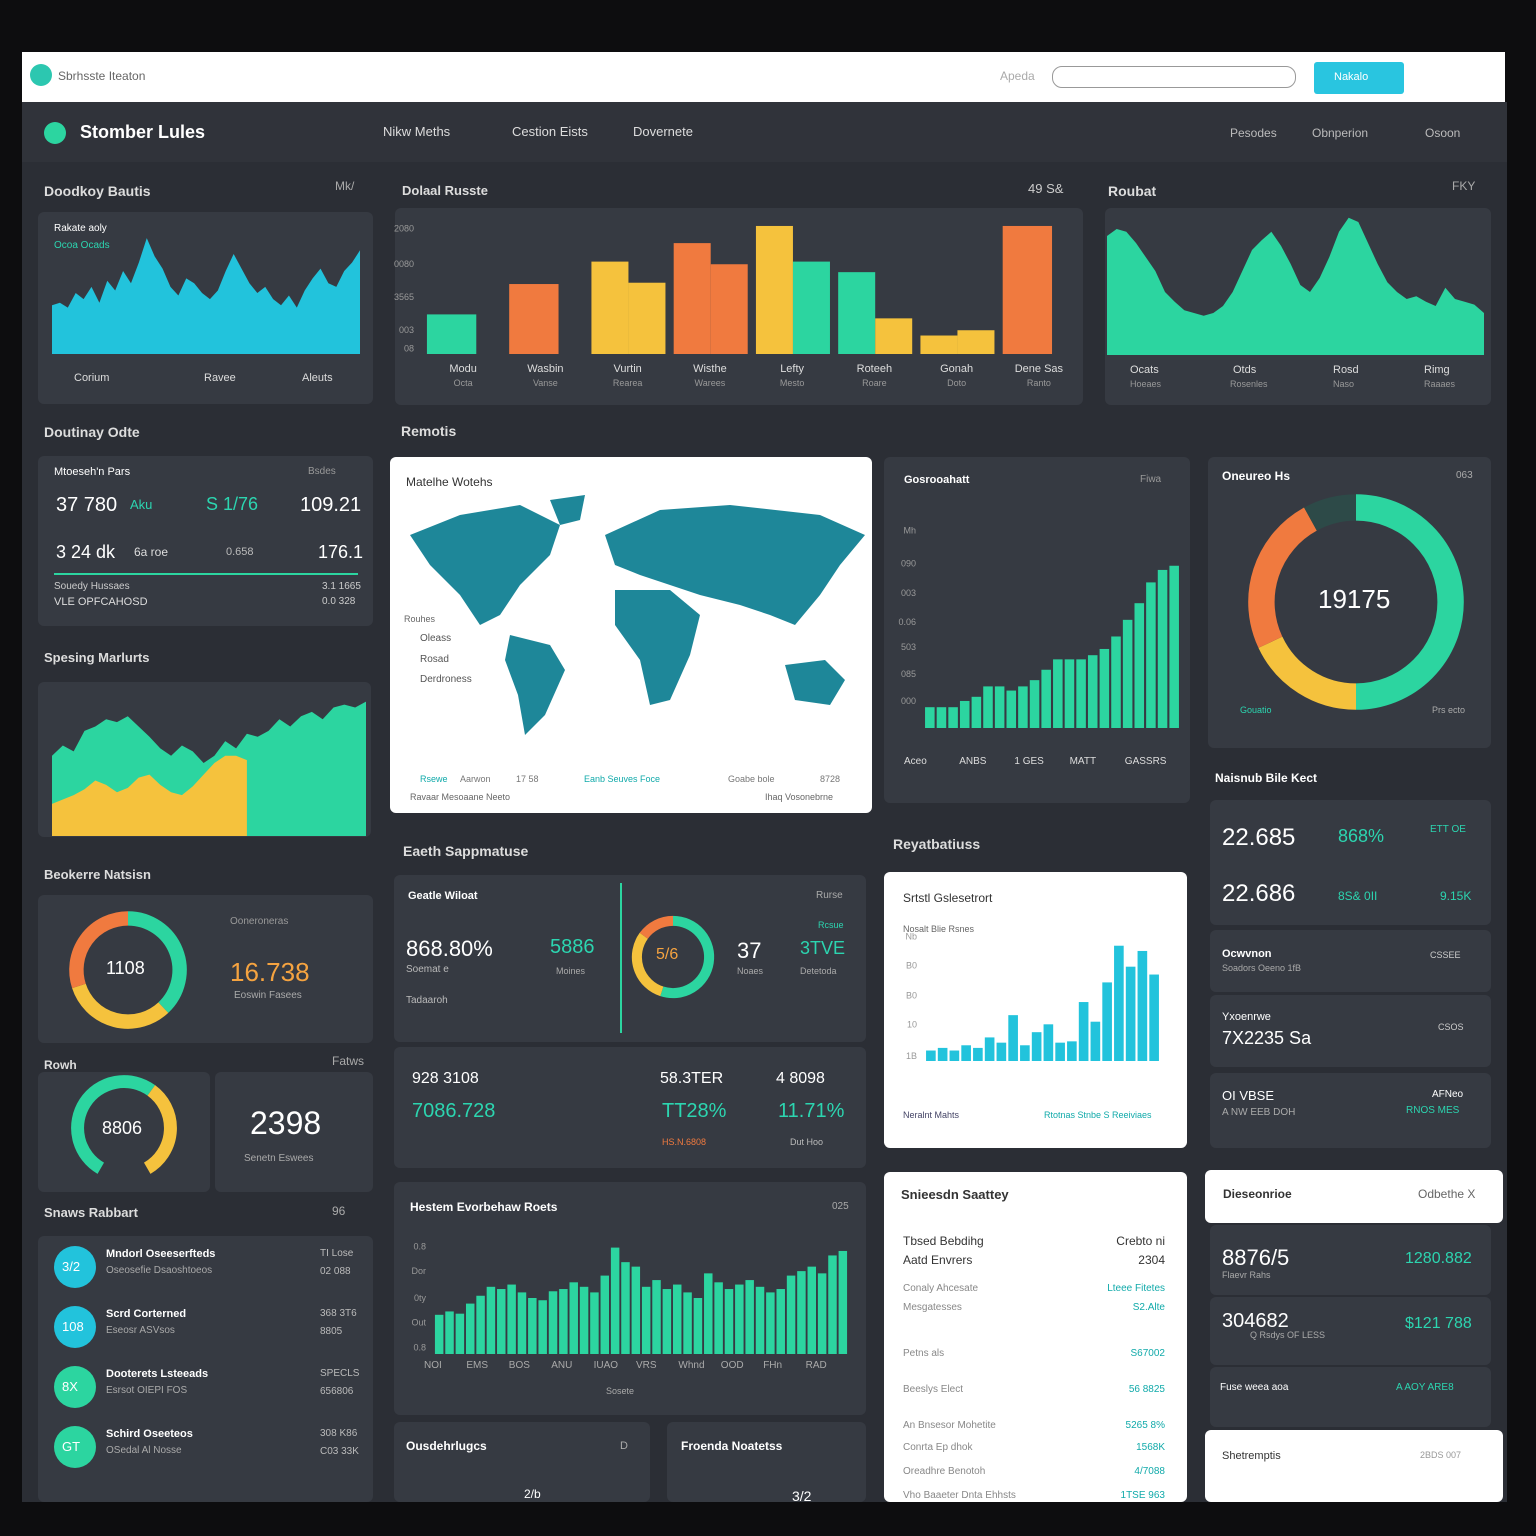  I want to click on totals: Dut Hoo, so click(807, 1142).